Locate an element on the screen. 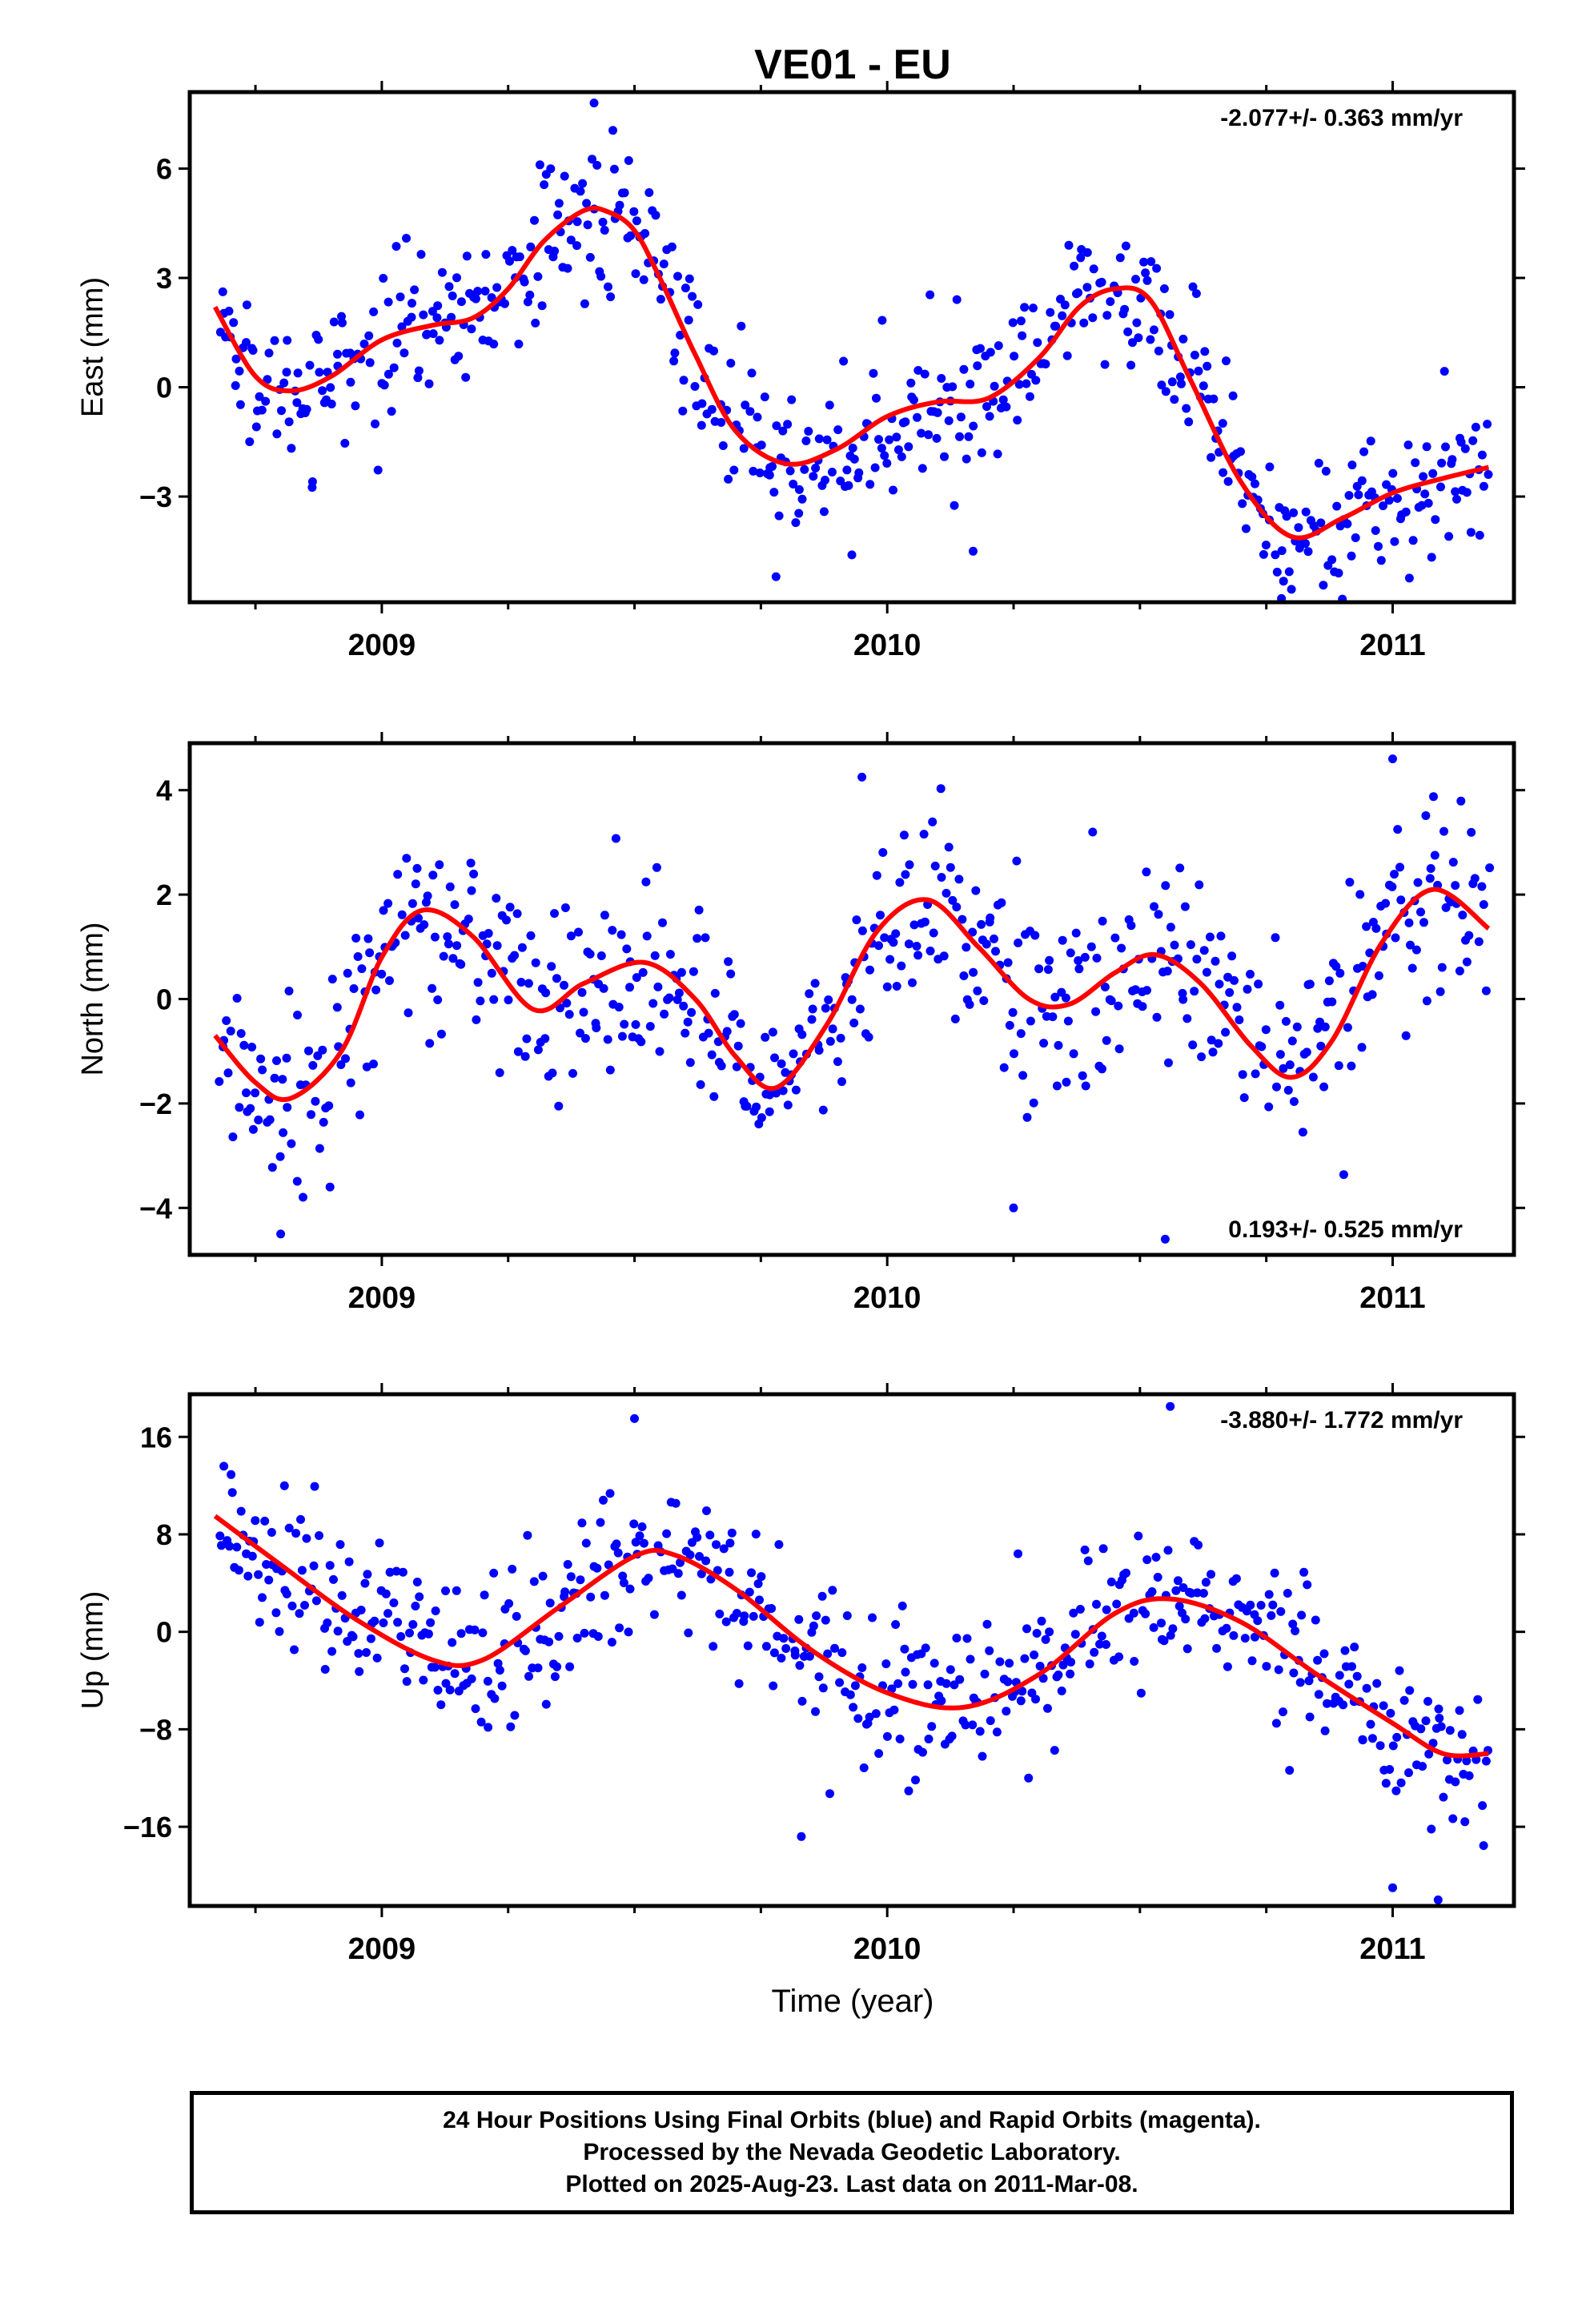  y-tick-label: 8 is located at coordinates (164, 1534).